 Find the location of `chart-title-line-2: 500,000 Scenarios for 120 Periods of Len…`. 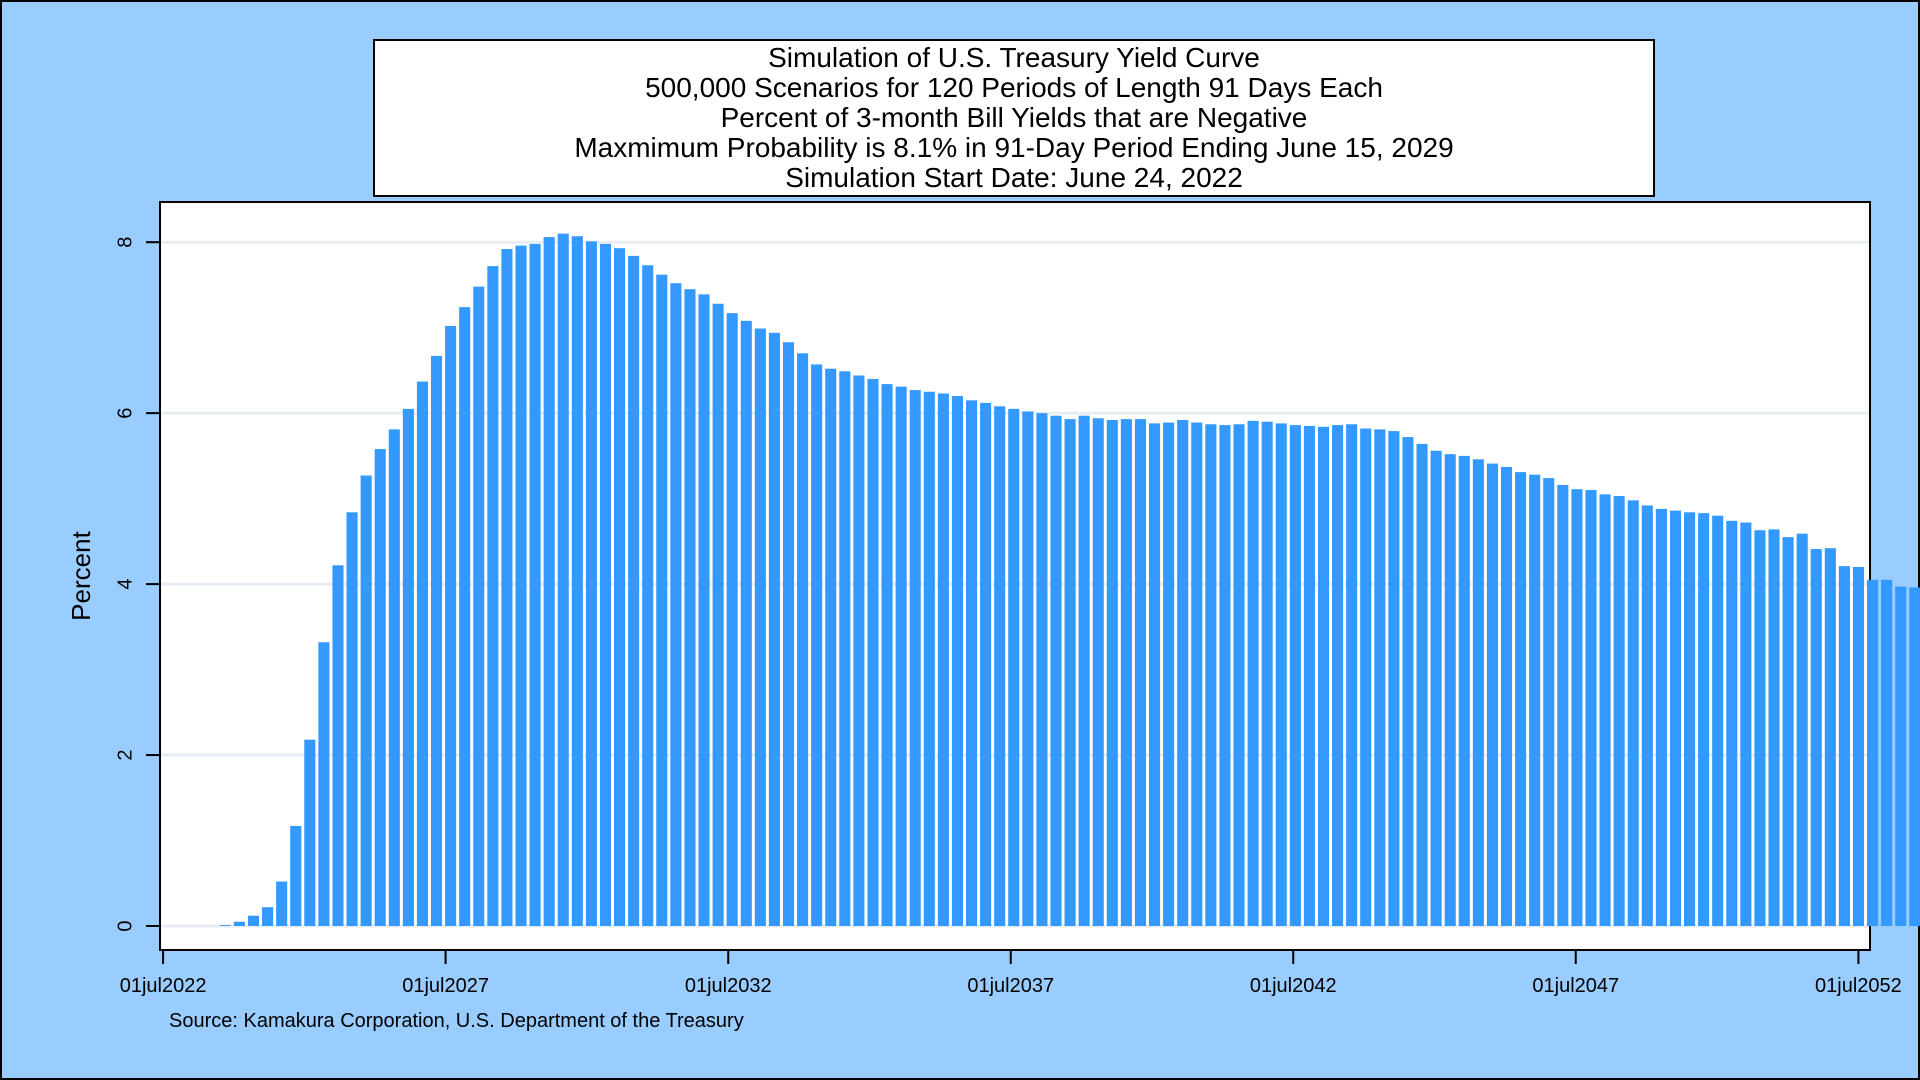

chart-title-line-2: 500,000 Scenarios for 120 Periods of Len… is located at coordinates (1014, 87).